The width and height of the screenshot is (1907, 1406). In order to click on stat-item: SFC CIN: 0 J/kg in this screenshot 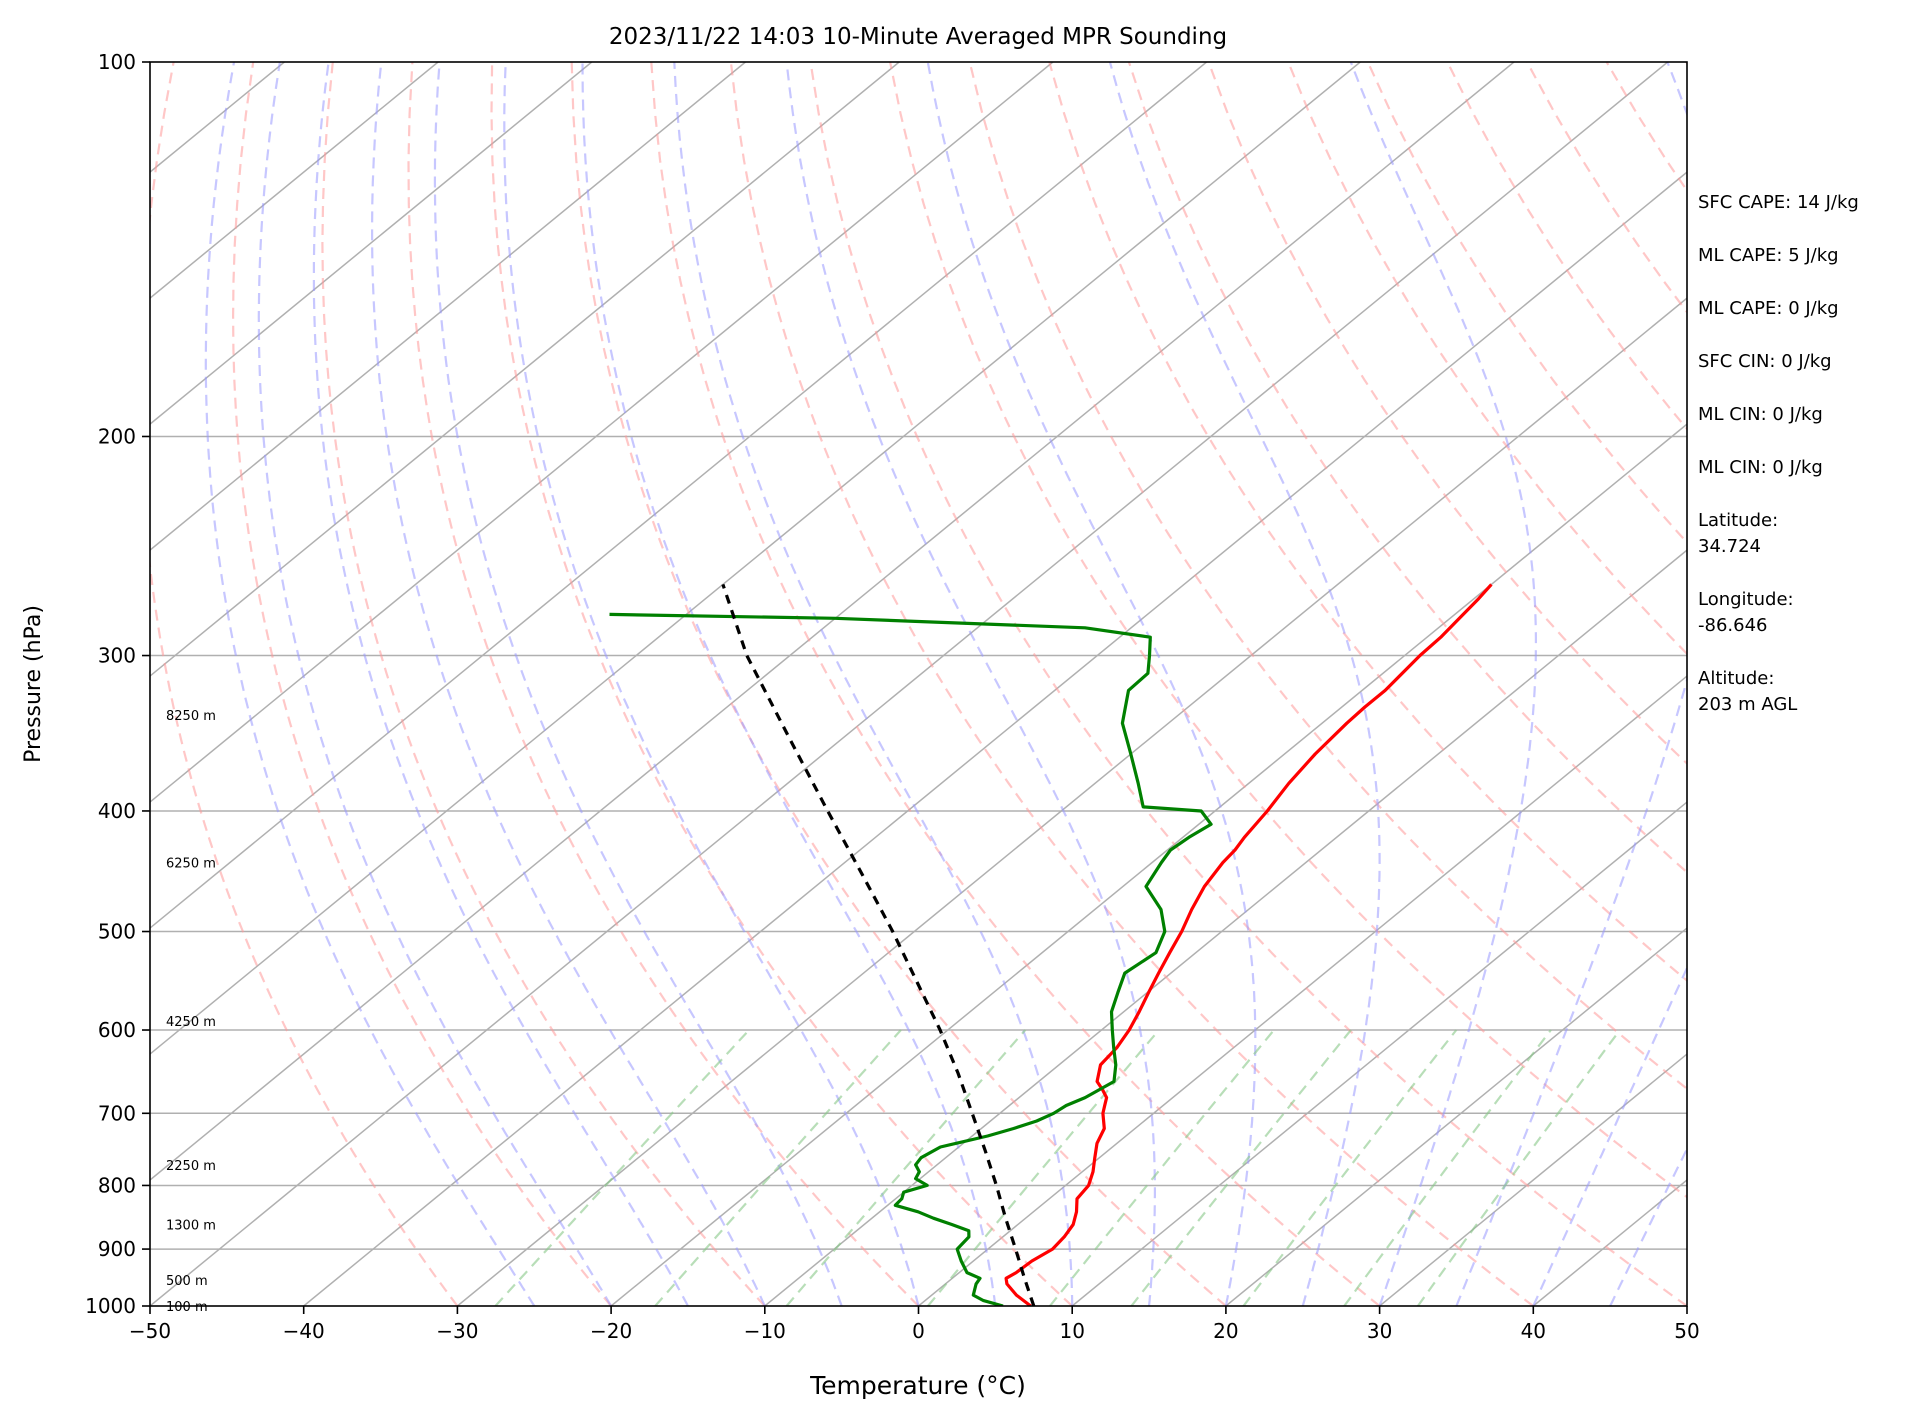, I will do `click(1800, 362)`.